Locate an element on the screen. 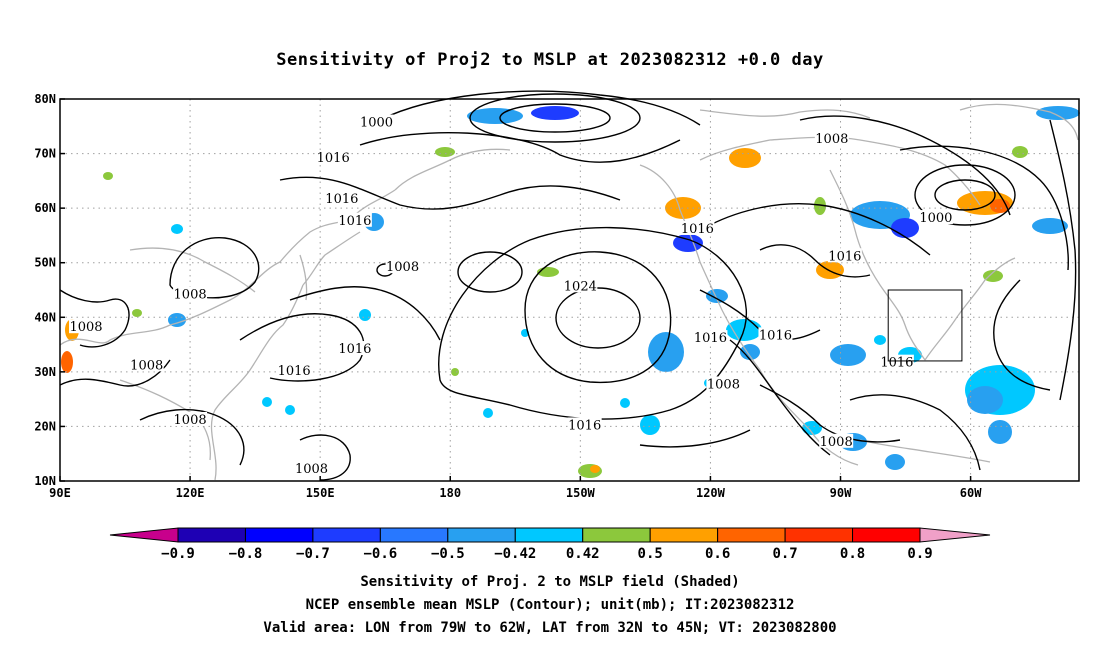 The image size is (1100, 650). colorbar-label: −0.42 is located at coordinates (515, 554).